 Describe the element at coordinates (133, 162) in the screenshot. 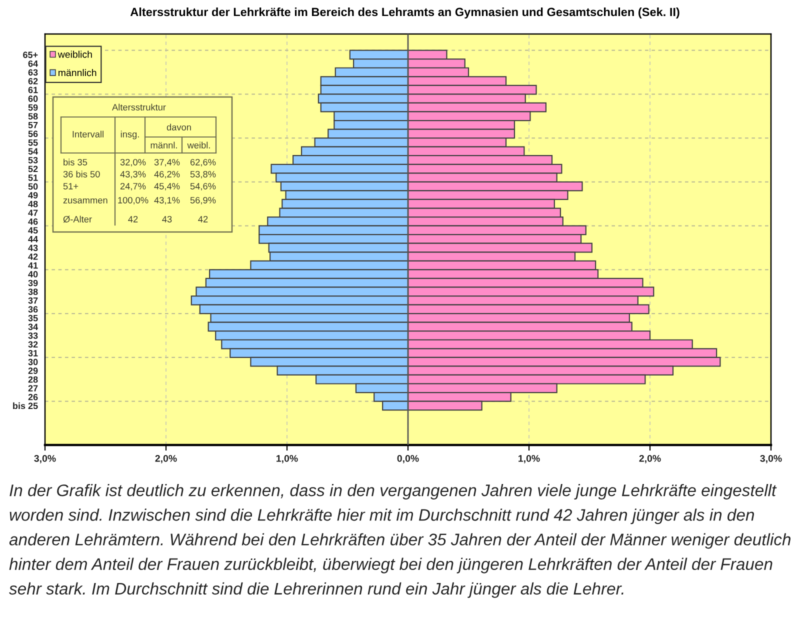

I see `annotation: 32,0%` at that location.